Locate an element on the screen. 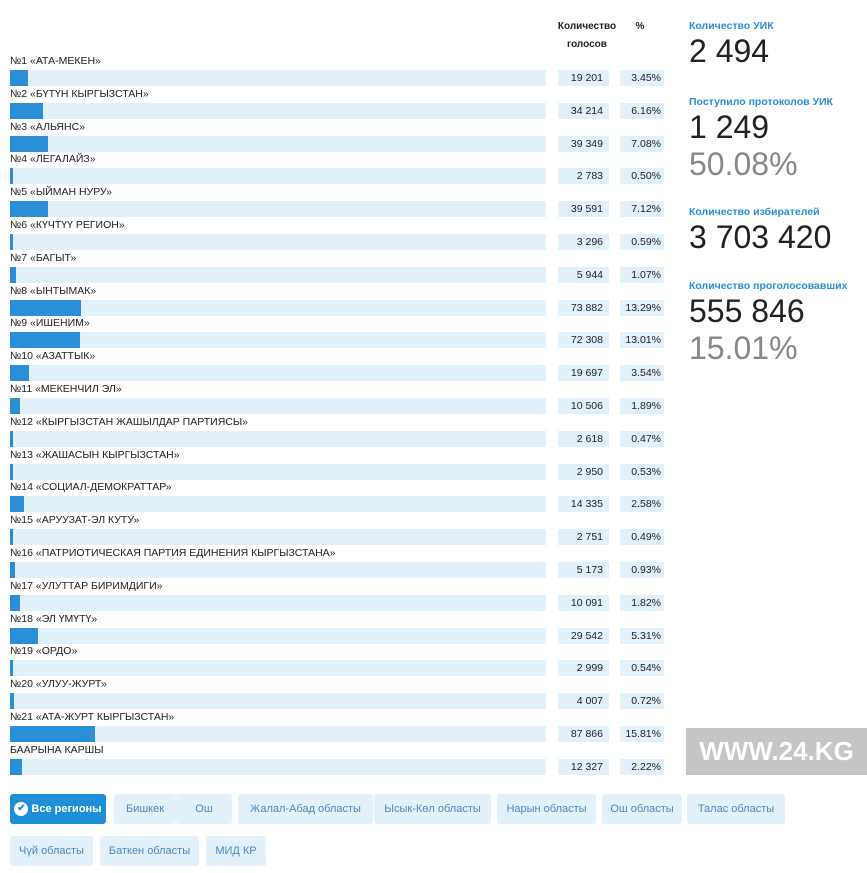 The width and height of the screenshot is (867, 873). region-button: Чүй областы is located at coordinates (51, 851).